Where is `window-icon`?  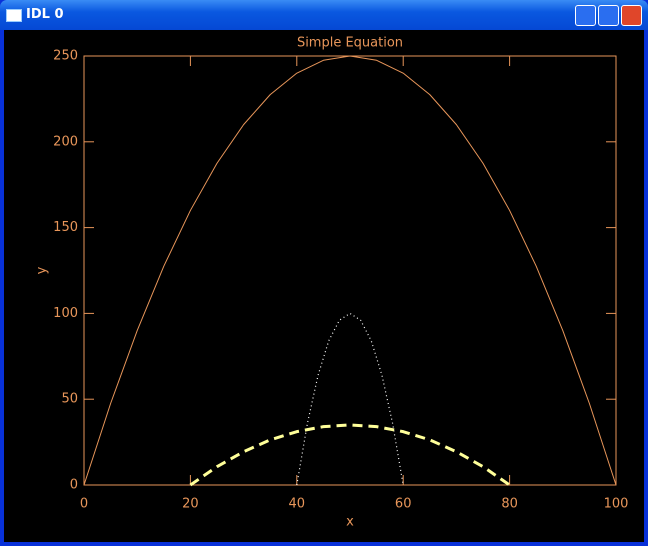 window-icon is located at coordinates (14, 15).